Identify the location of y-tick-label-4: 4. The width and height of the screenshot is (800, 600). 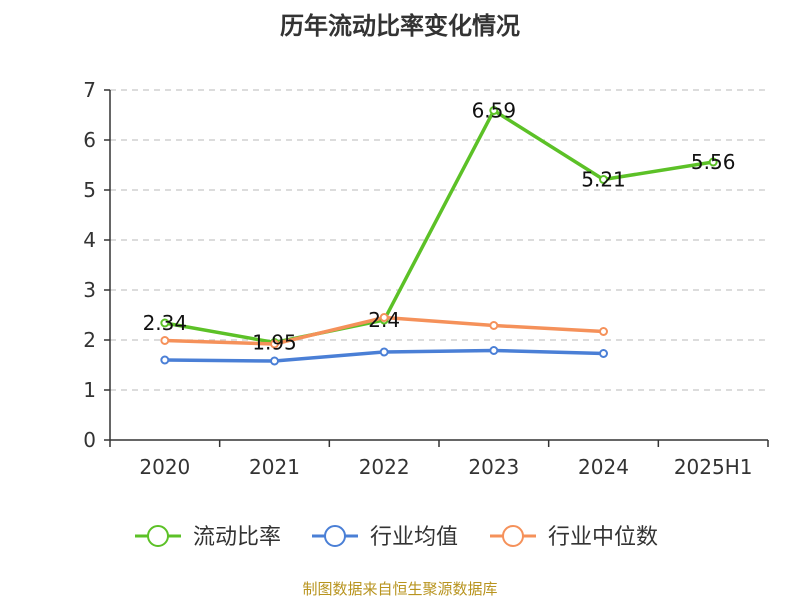
(89, 240).